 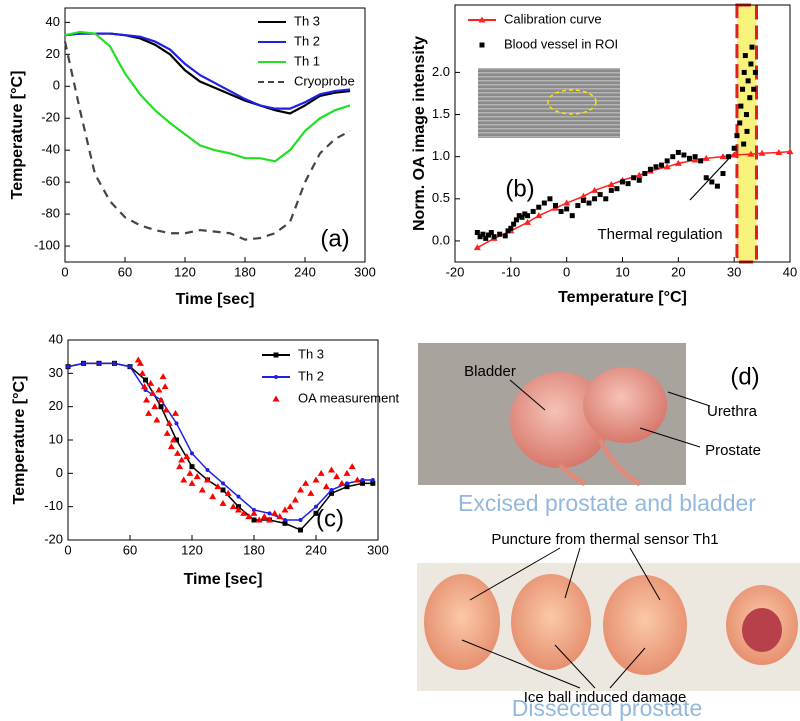 What do you see at coordinates (455, 271) in the screenshot?
I see `x-tick-label: -20` at bounding box center [455, 271].